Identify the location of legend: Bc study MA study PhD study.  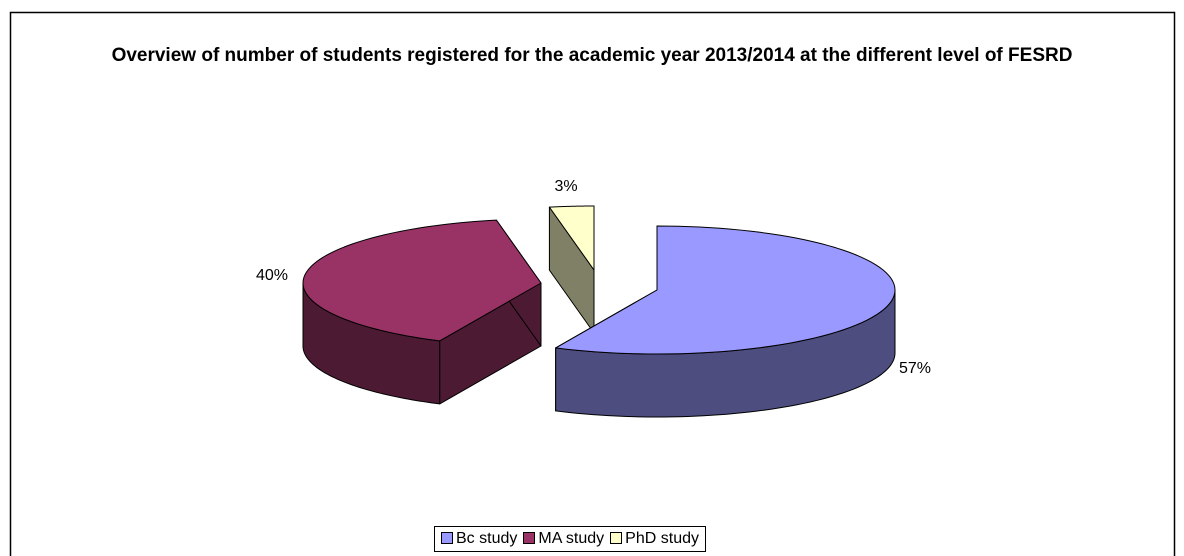
(570, 539).